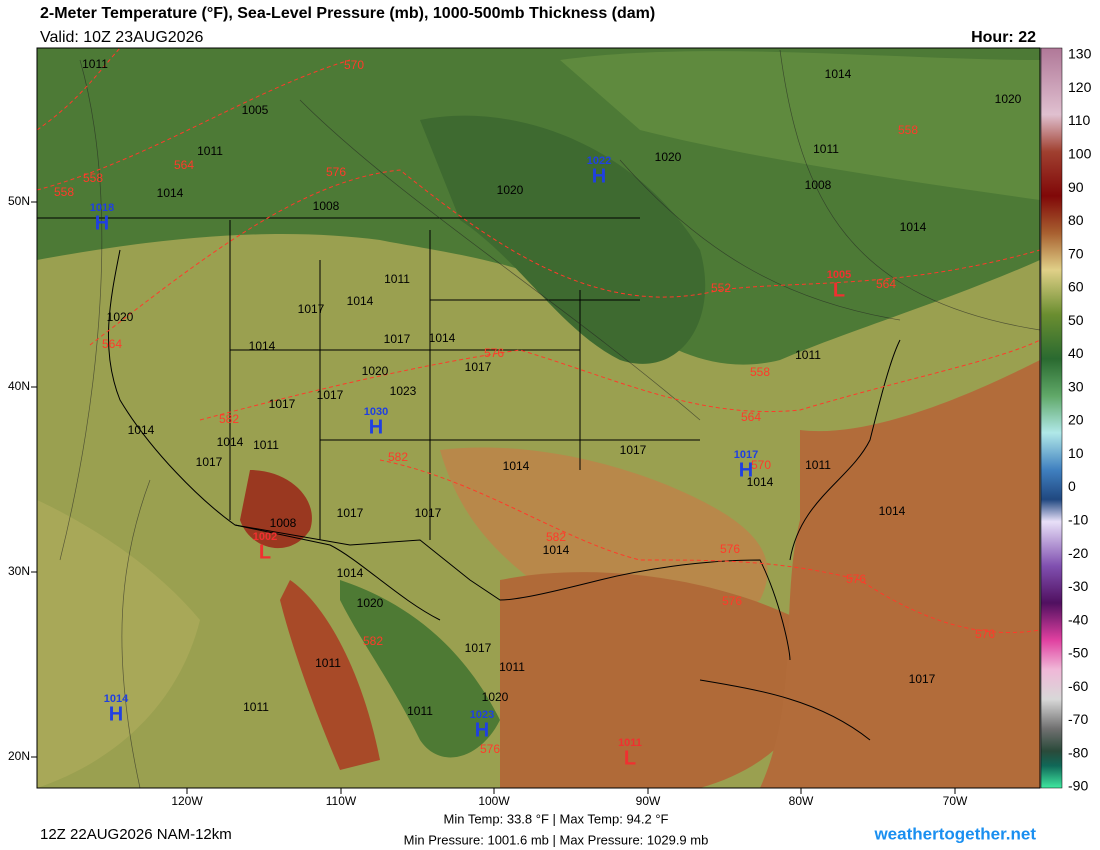  What do you see at coordinates (1076, 386) in the screenshot?
I see `colorbar-label: 30` at bounding box center [1076, 386].